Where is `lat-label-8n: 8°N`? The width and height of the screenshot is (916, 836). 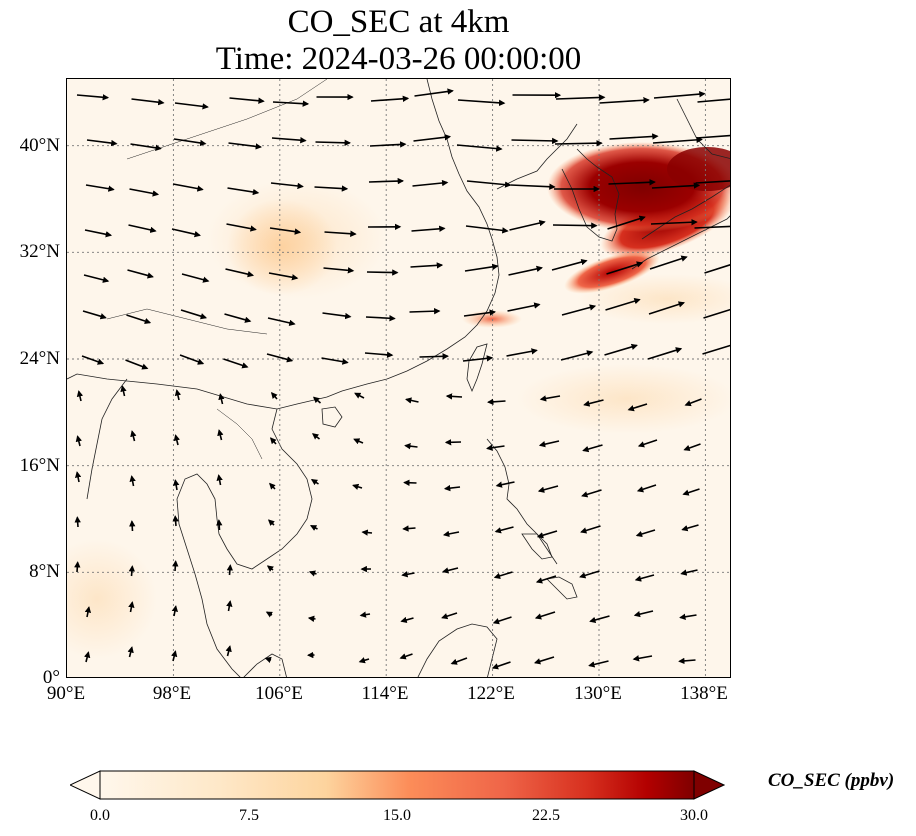 lat-label-8n: 8°N is located at coordinates (44, 571).